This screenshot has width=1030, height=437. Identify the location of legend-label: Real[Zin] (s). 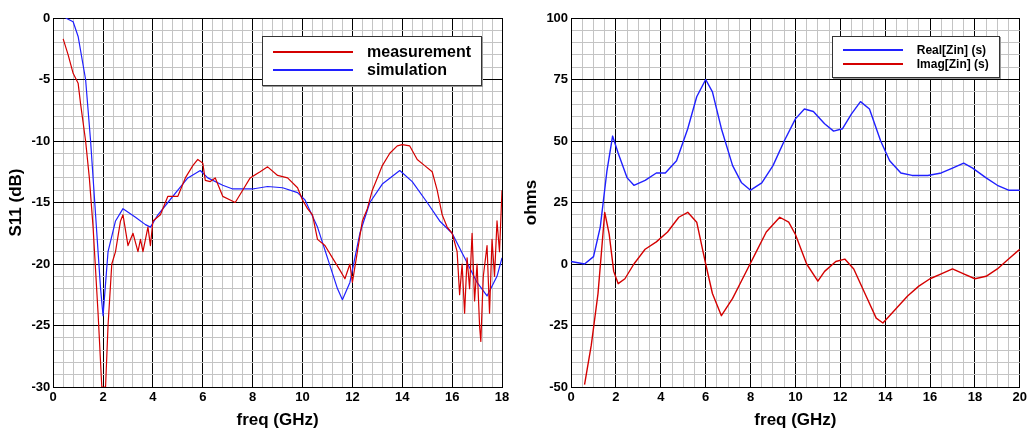
(951, 50).